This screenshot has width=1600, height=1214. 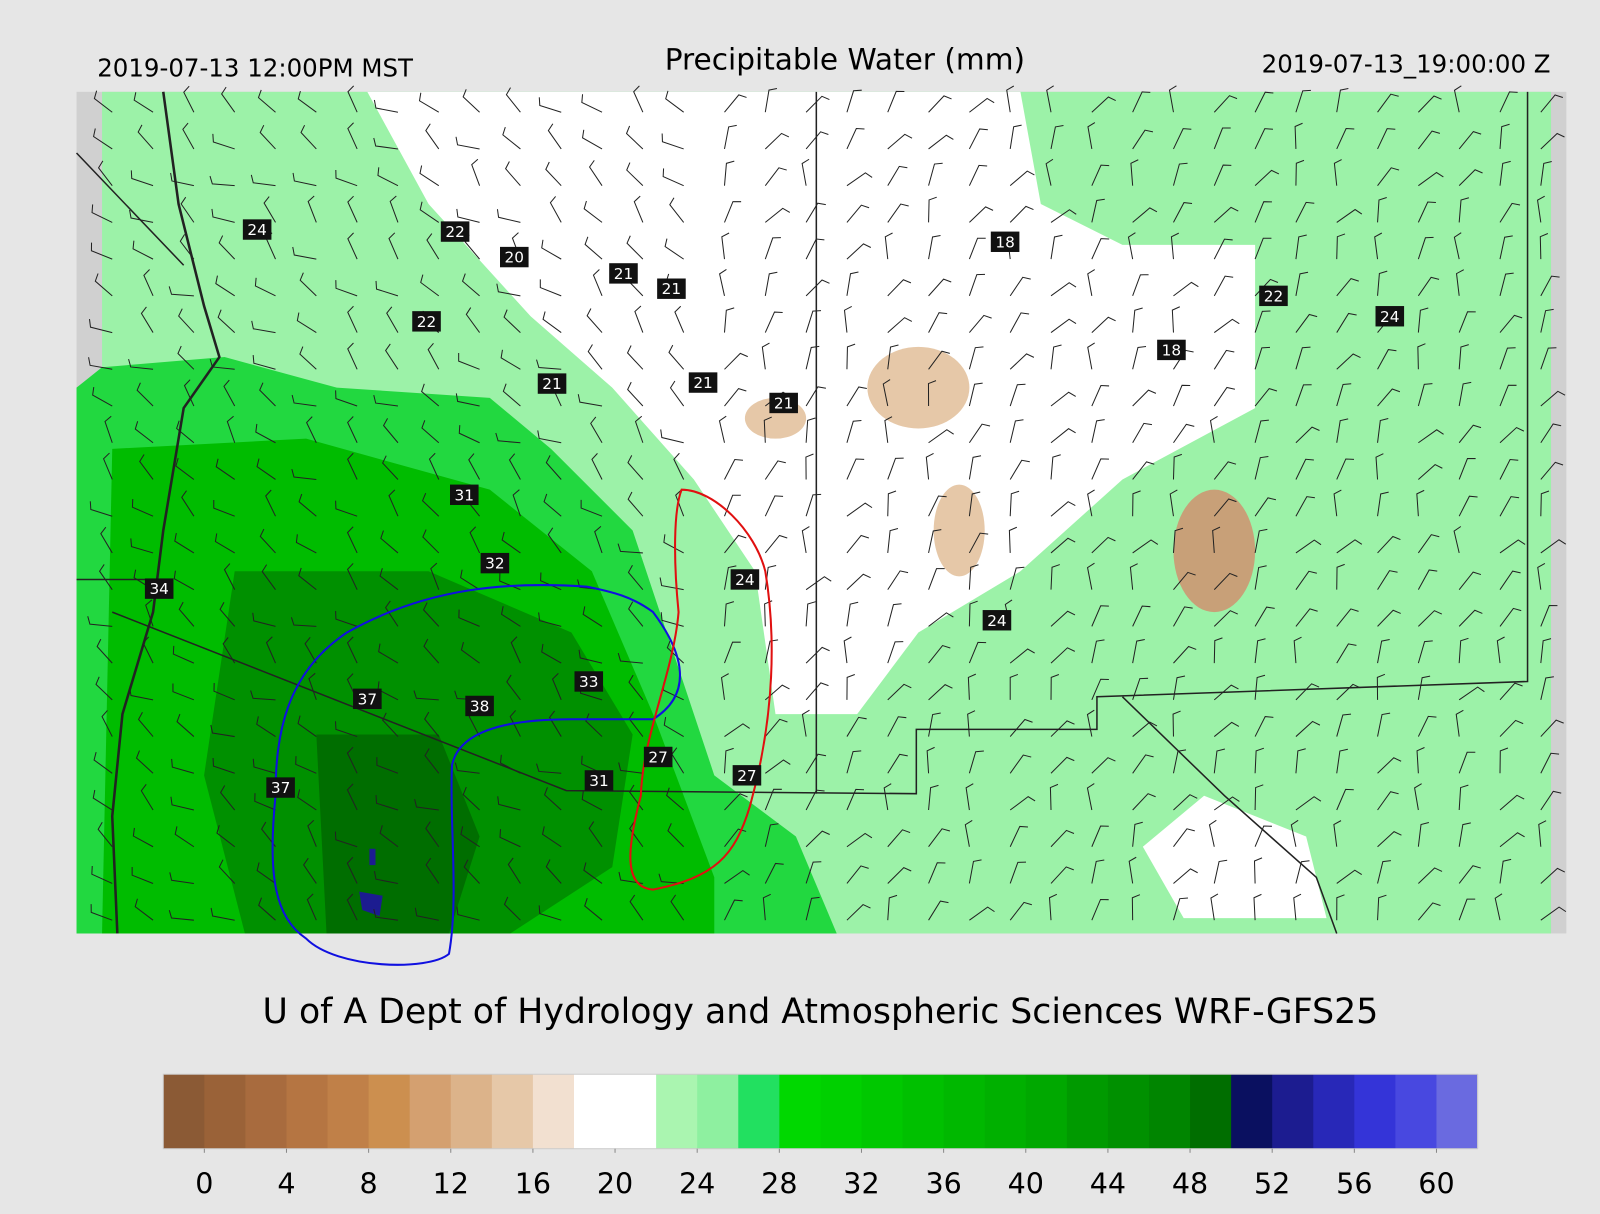 What do you see at coordinates (1026, 1183) in the screenshot?
I see `colorbar-tick-label: 40` at bounding box center [1026, 1183].